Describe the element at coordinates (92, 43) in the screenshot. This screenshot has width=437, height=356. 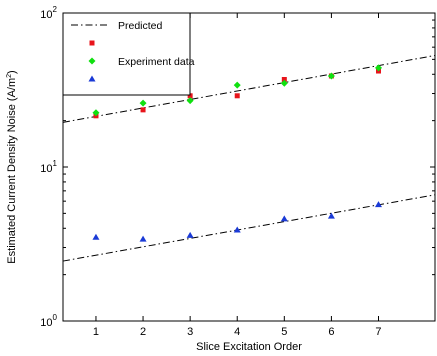
I see `legend-symbol-square` at that location.